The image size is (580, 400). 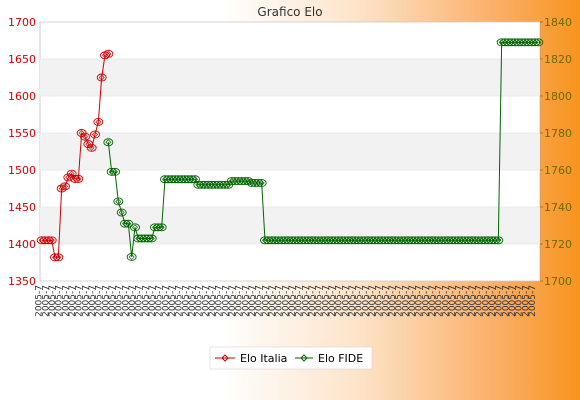 What do you see at coordinates (558, 170) in the screenshot?
I see `right-tick-label: 1760` at bounding box center [558, 170].